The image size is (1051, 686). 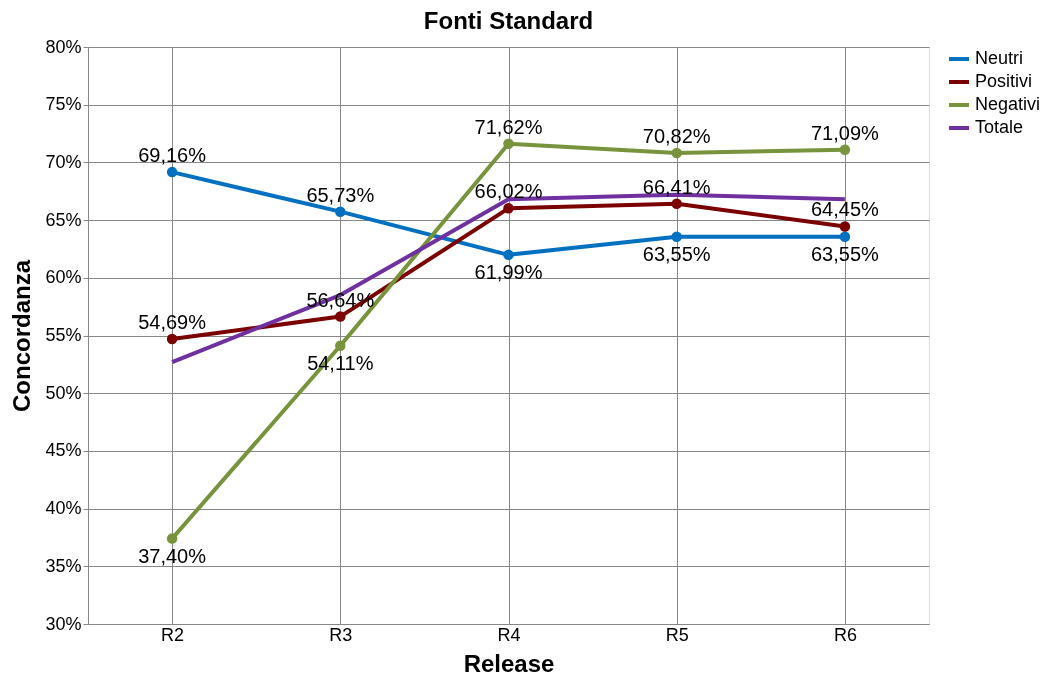 What do you see at coordinates (63, 623) in the screenshot?
I see `y-tick-label: 30%` at bounding box center [63, 623].